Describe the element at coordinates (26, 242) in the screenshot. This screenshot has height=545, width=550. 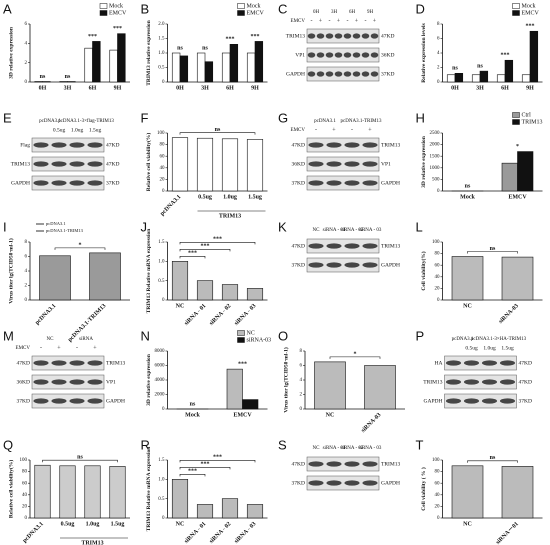
I see `y-tick-label: 8` at that location.